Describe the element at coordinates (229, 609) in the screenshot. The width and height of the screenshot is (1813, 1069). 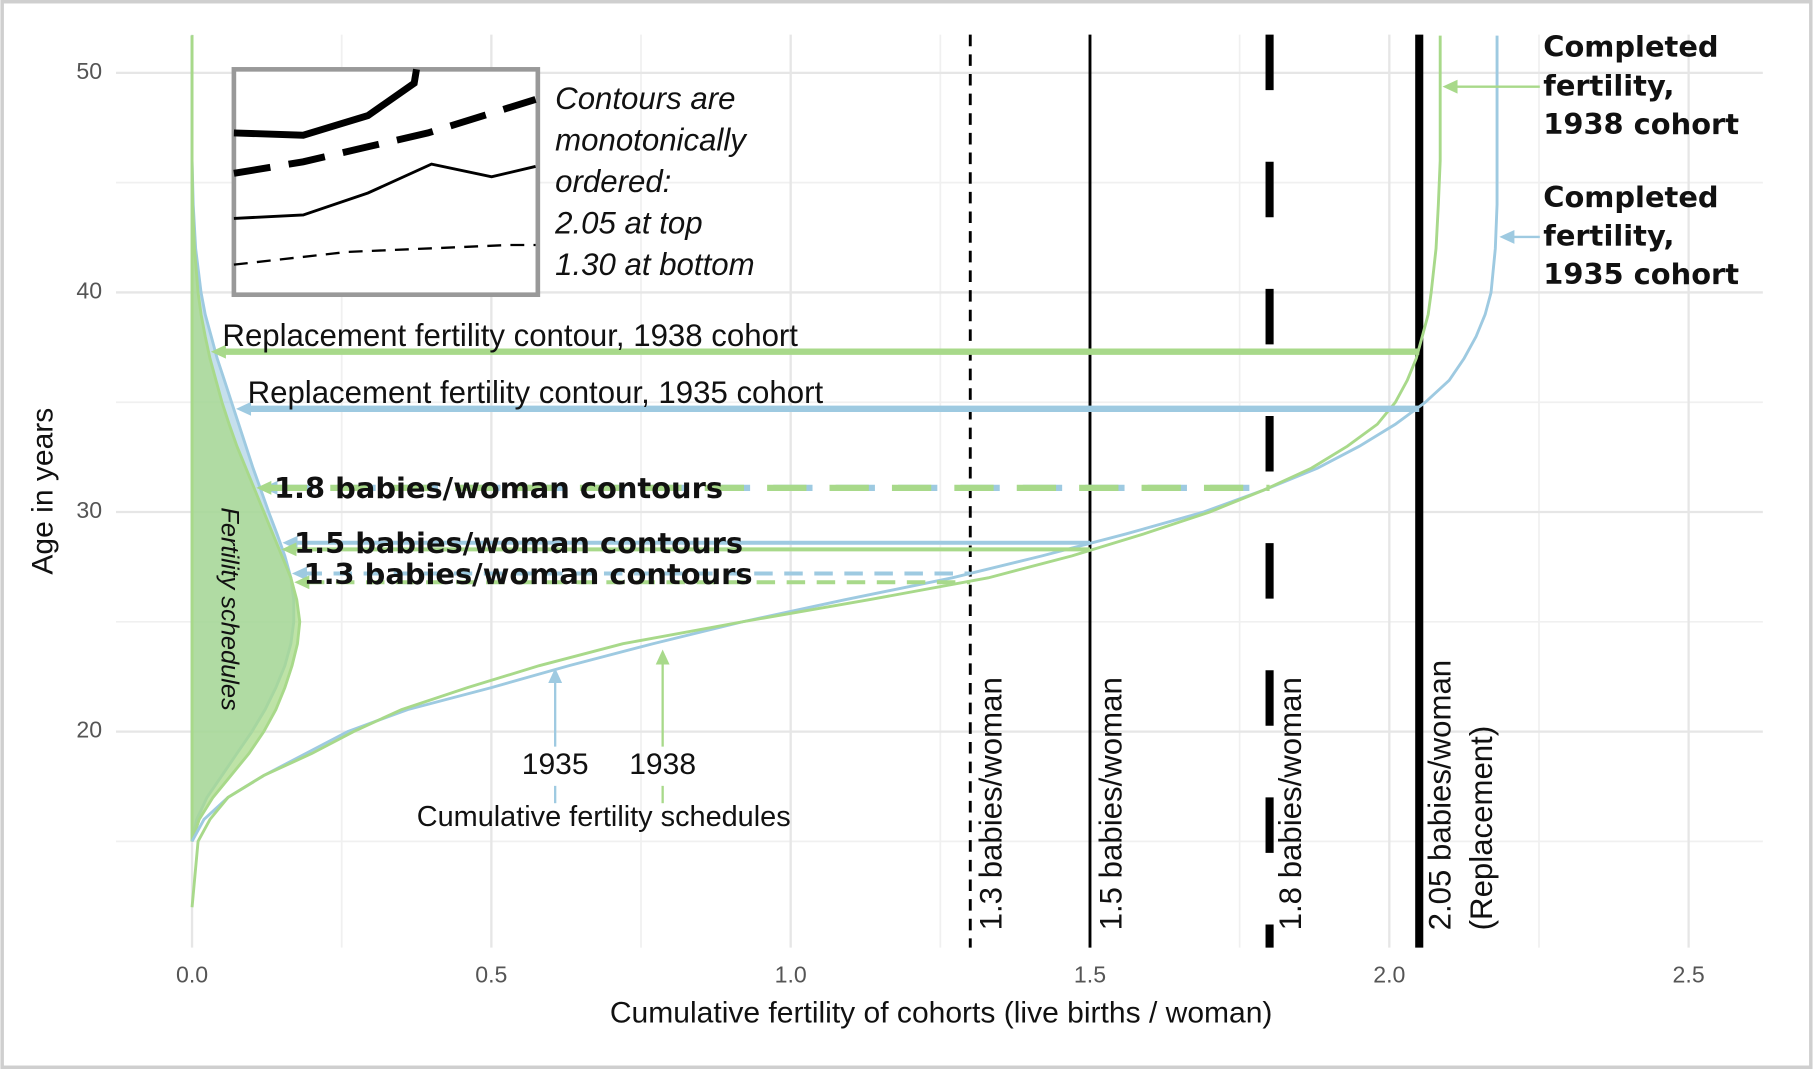
I see `schedule-label: Fertility schedules` at that location.